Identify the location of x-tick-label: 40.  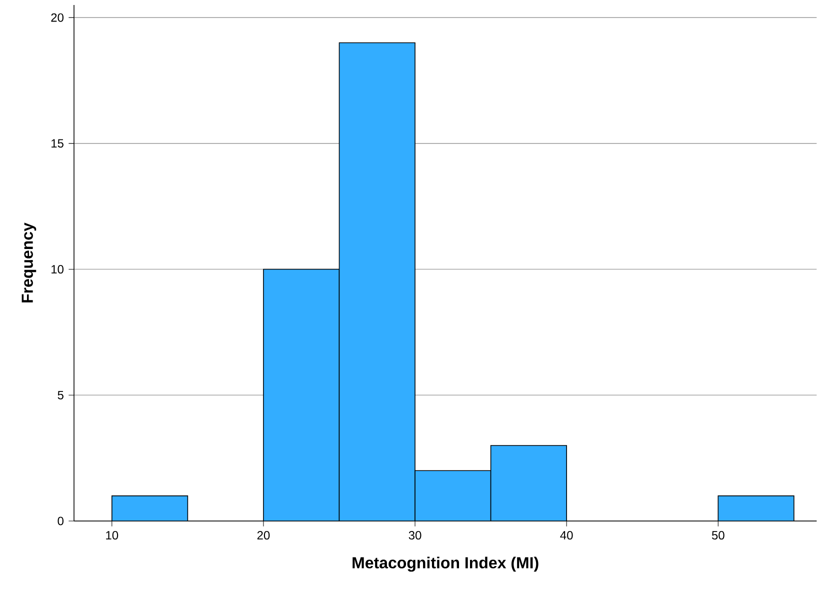
(566, 535).